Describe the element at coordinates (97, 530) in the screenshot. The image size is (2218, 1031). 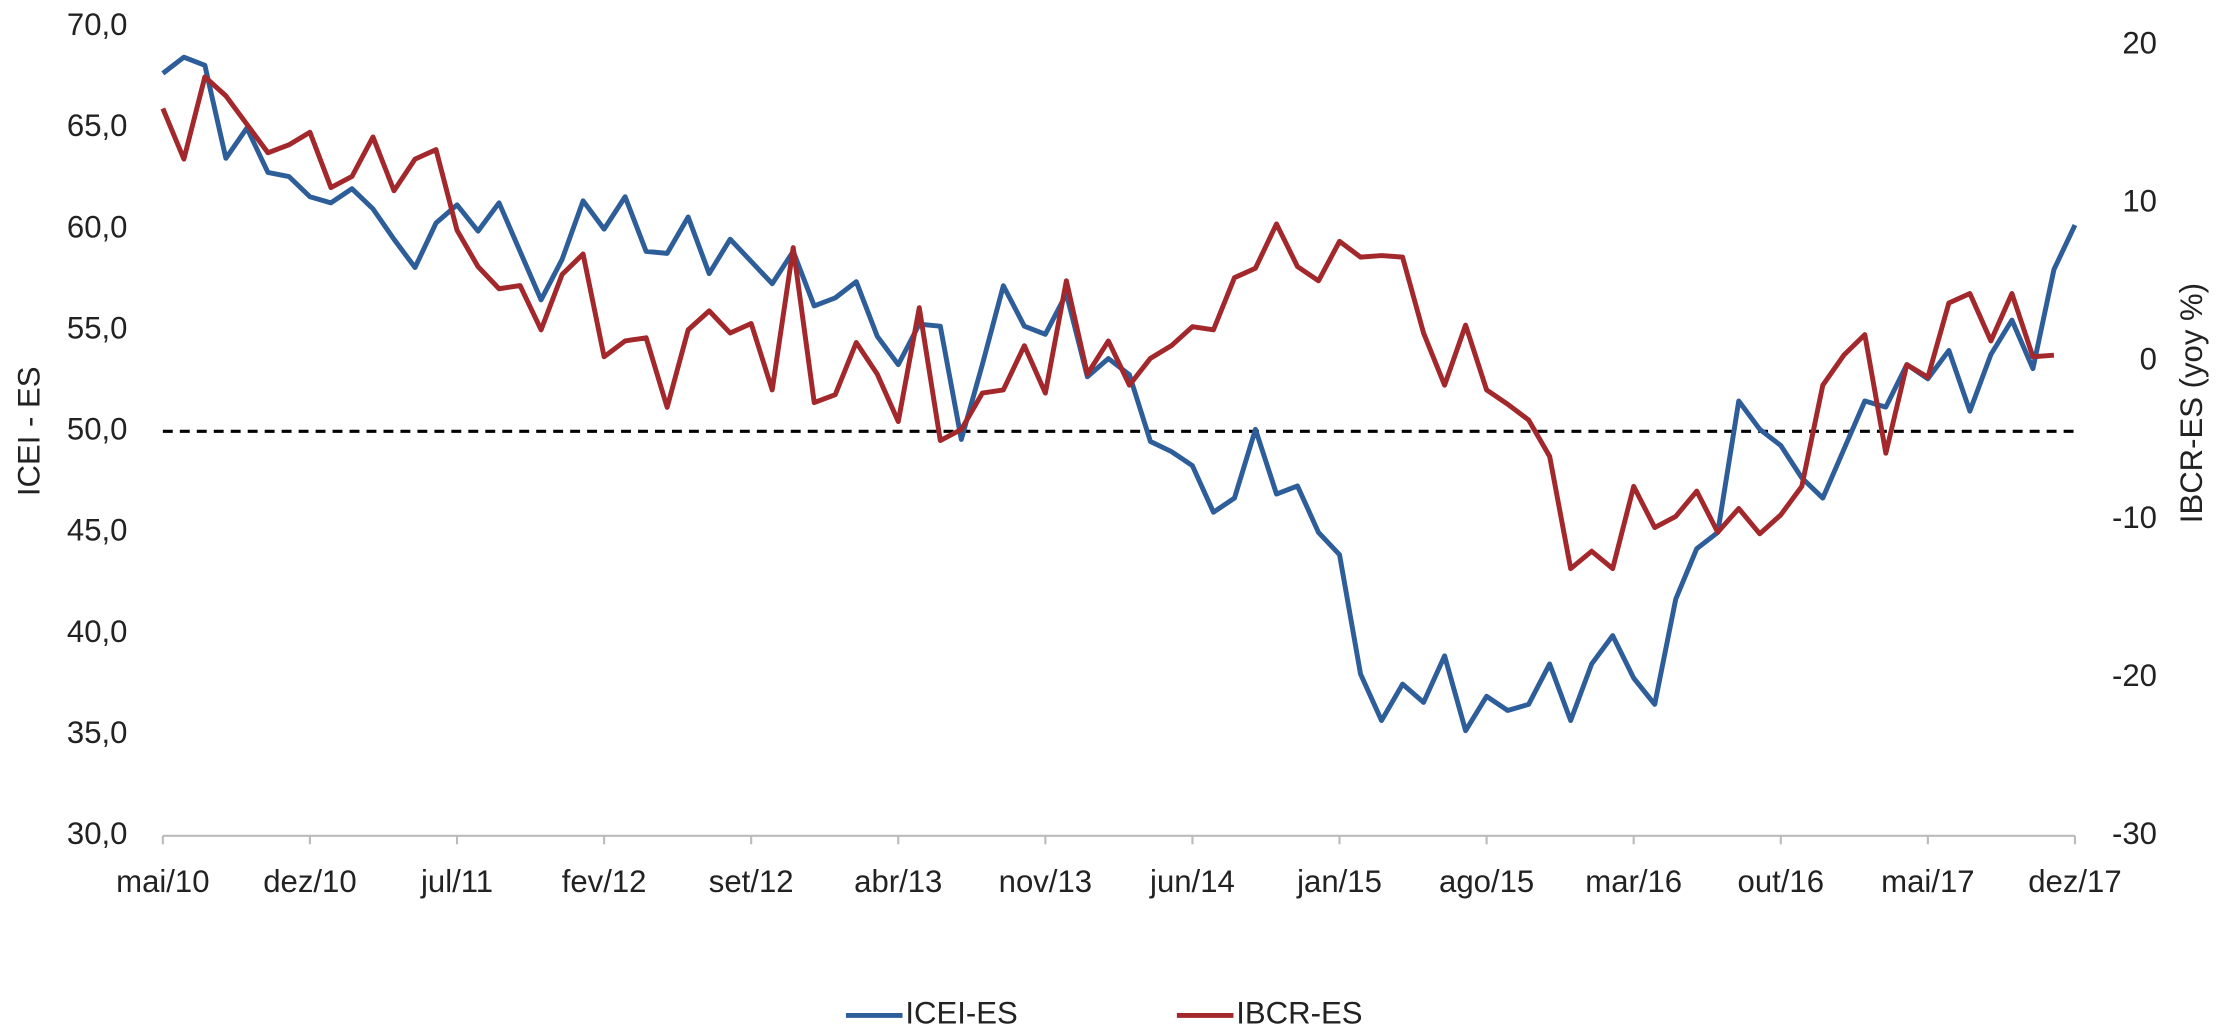
I see `y-tick-label: 45,0` at that location.